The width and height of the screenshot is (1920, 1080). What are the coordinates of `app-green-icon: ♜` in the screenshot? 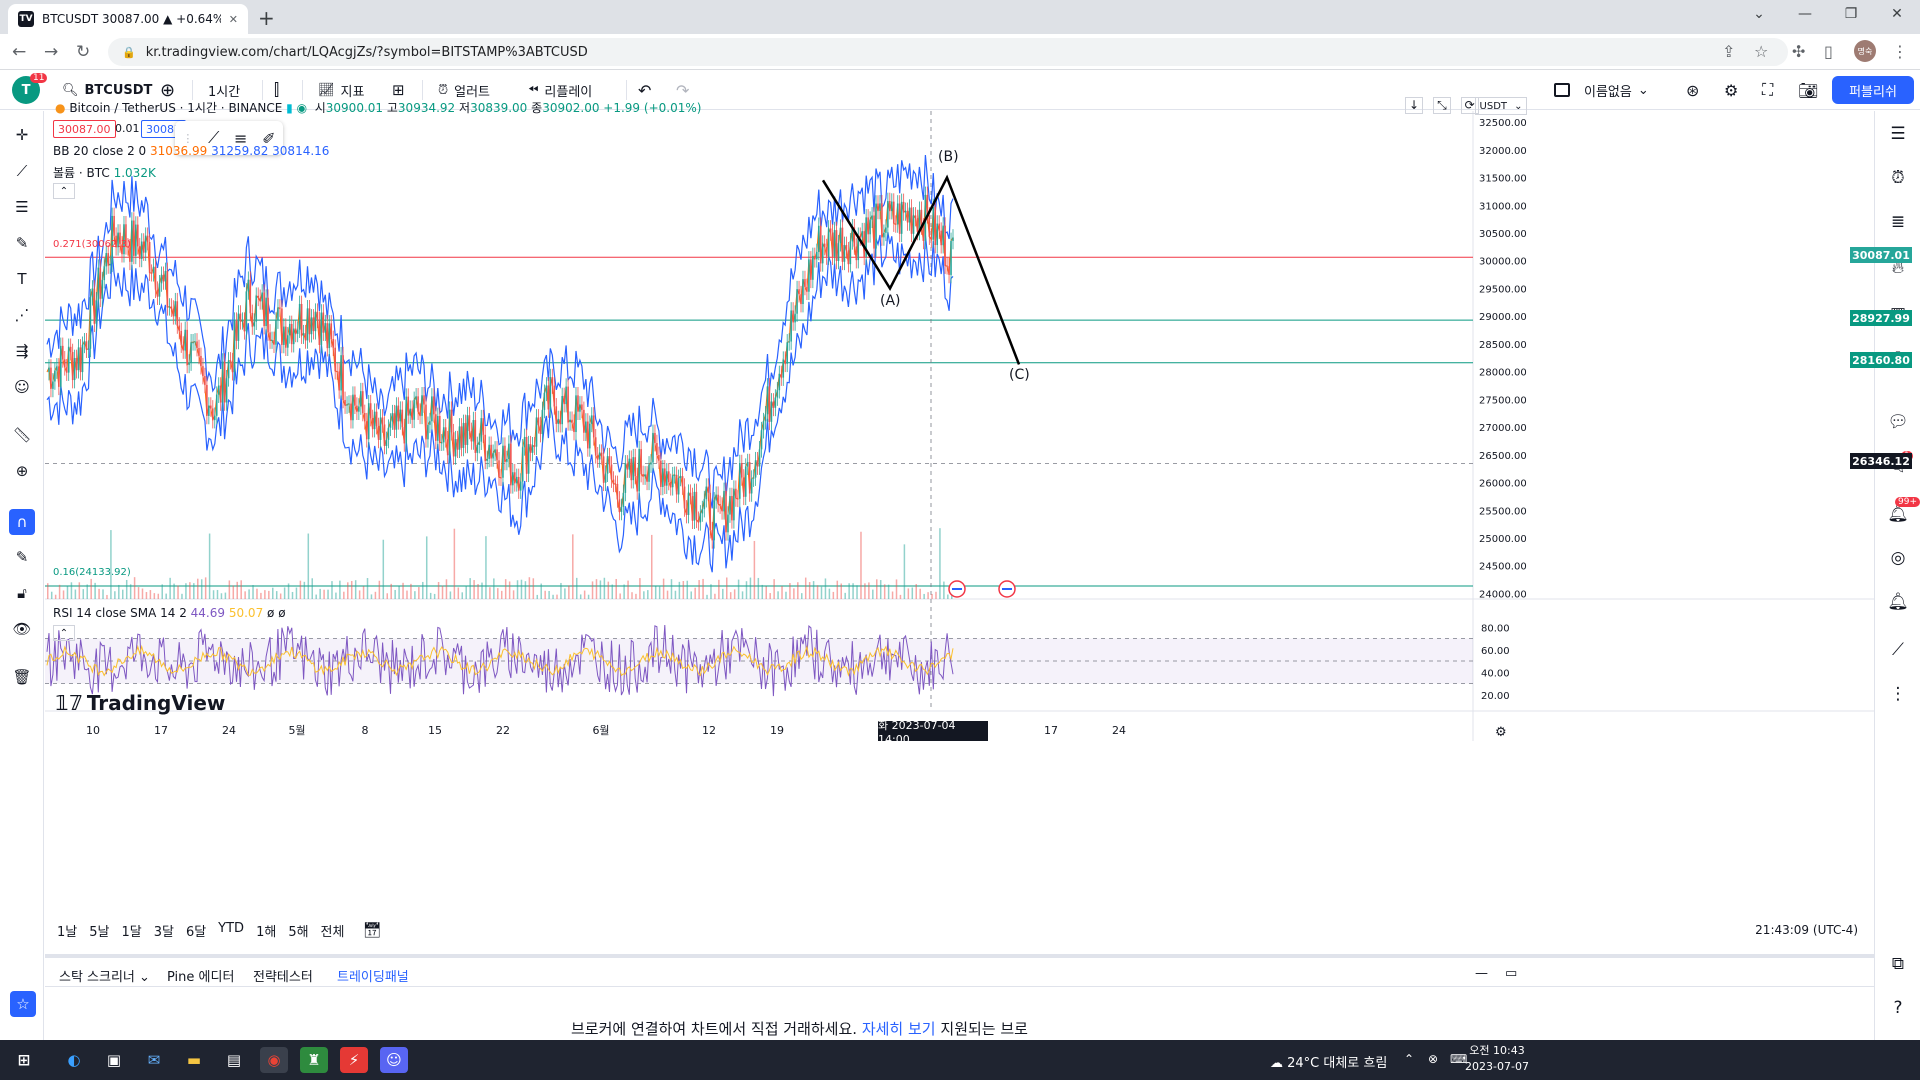 It's located at (314, 1060).